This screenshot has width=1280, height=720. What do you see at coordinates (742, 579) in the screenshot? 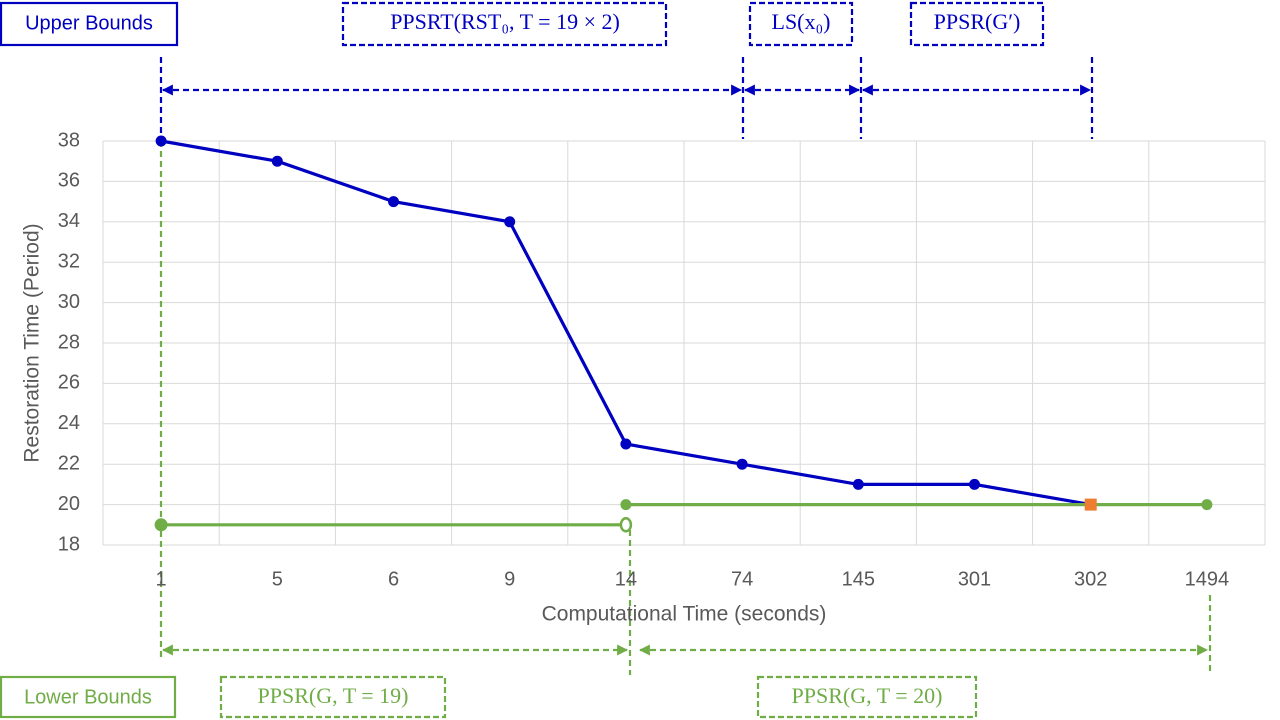
I see `x-tick-label: 74` at bounding box center [742, 579].